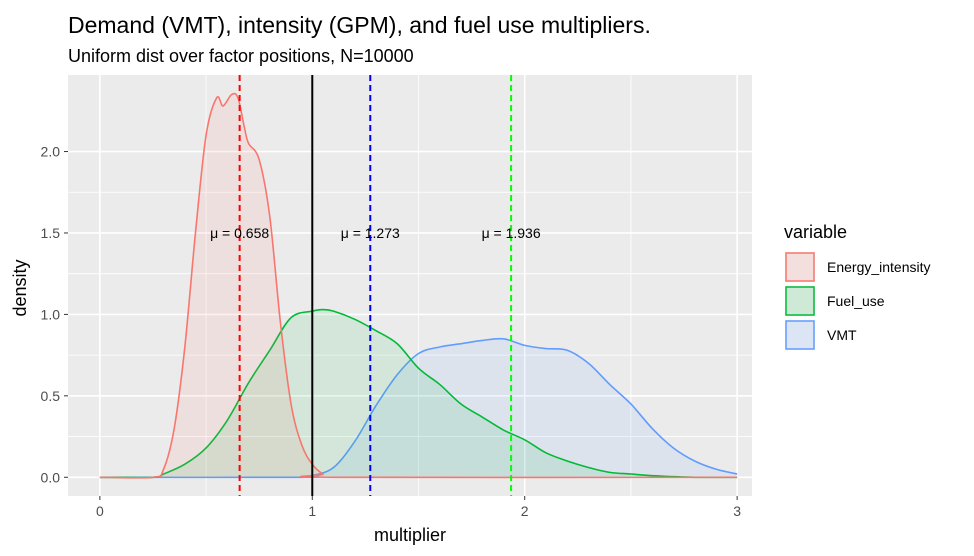  What do you see at coordinates (312, 511) in the screenshot?
I see `x-tick-label: 1` at bounding box center [312, 511].